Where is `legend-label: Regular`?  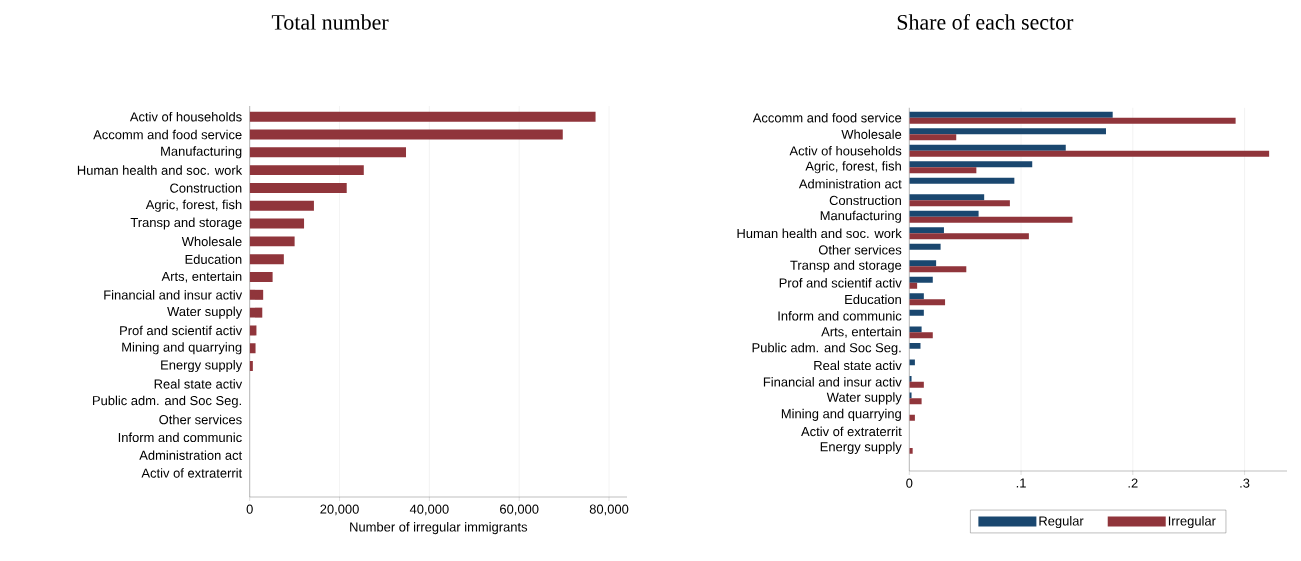
legend-label: Regular is located at coordinates (1061, 522).